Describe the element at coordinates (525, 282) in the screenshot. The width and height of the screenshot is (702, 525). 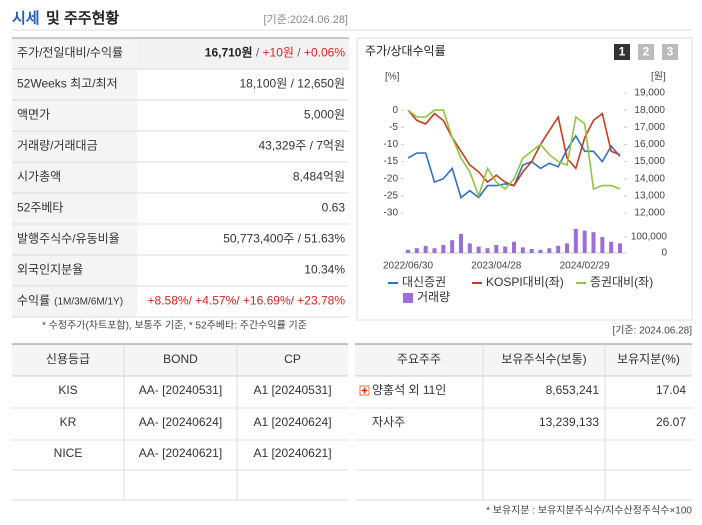
I see `legend-label: KOSPI대비(좌)` at that location.